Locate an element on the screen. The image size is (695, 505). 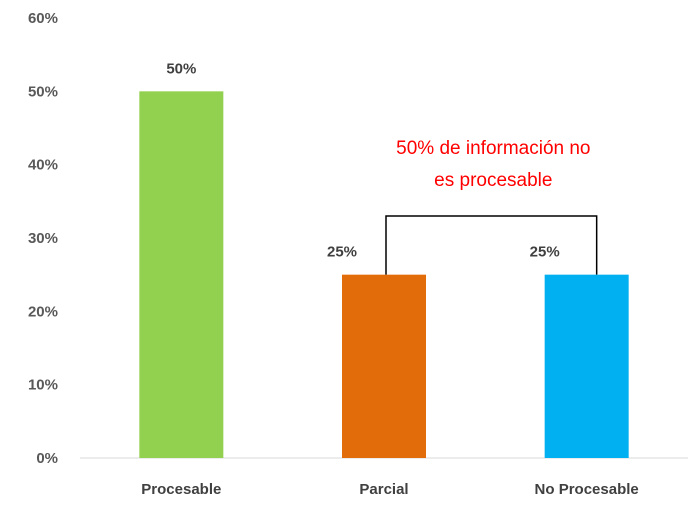
y-tick-label: 30% is located at coordinates (43, 238).